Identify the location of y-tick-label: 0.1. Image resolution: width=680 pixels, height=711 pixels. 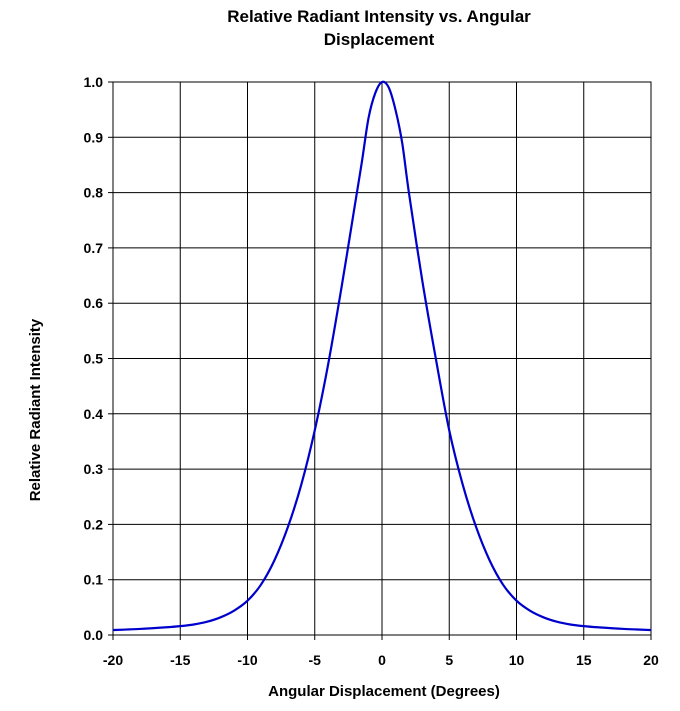
(94, 580).